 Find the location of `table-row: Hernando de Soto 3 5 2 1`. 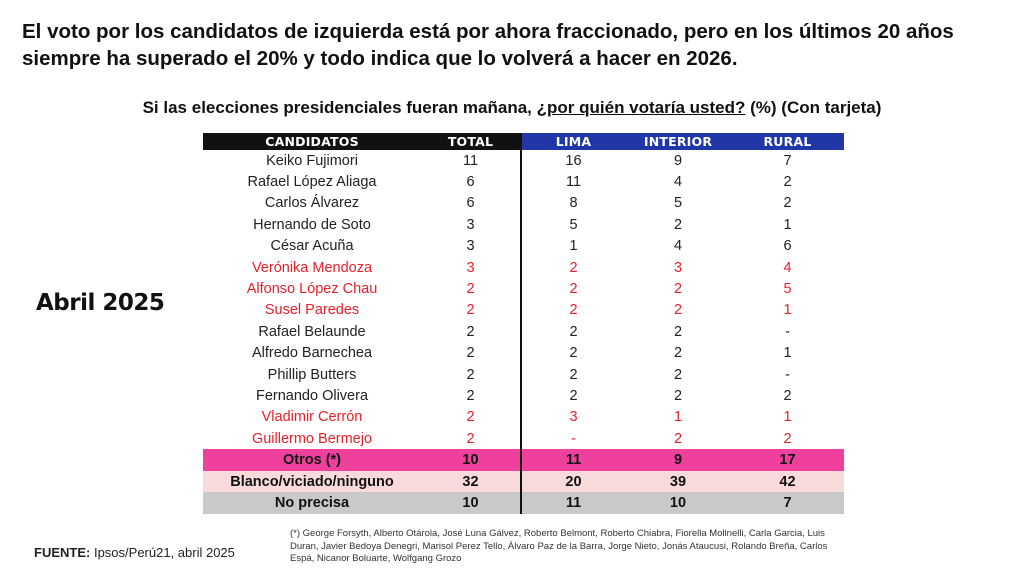

table-row: Hernando de Soto 3 5 2 1 is located at coordinates (523, 225).